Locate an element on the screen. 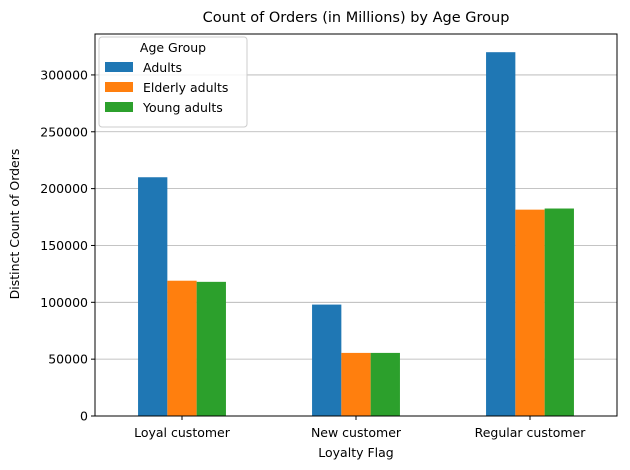 The image size is (630, 470). y-tick-label: 300000 is located at coordinates (64, 74).